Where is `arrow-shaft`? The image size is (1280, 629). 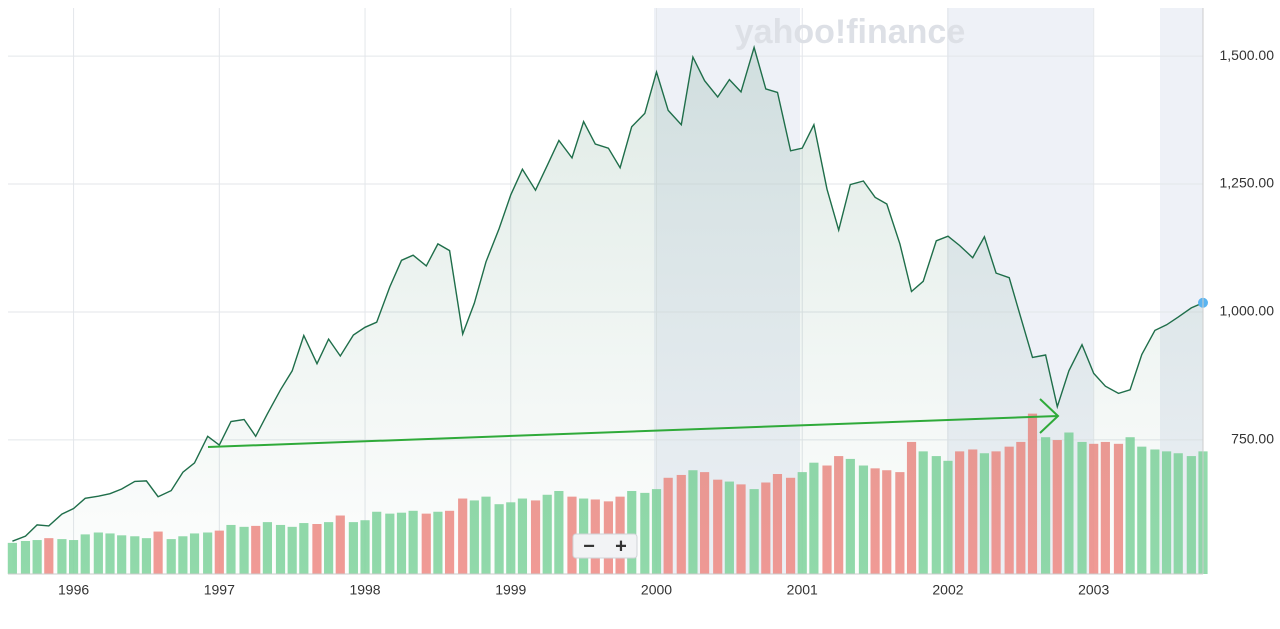 arrow-shaft is located at coordinates (633, 431).